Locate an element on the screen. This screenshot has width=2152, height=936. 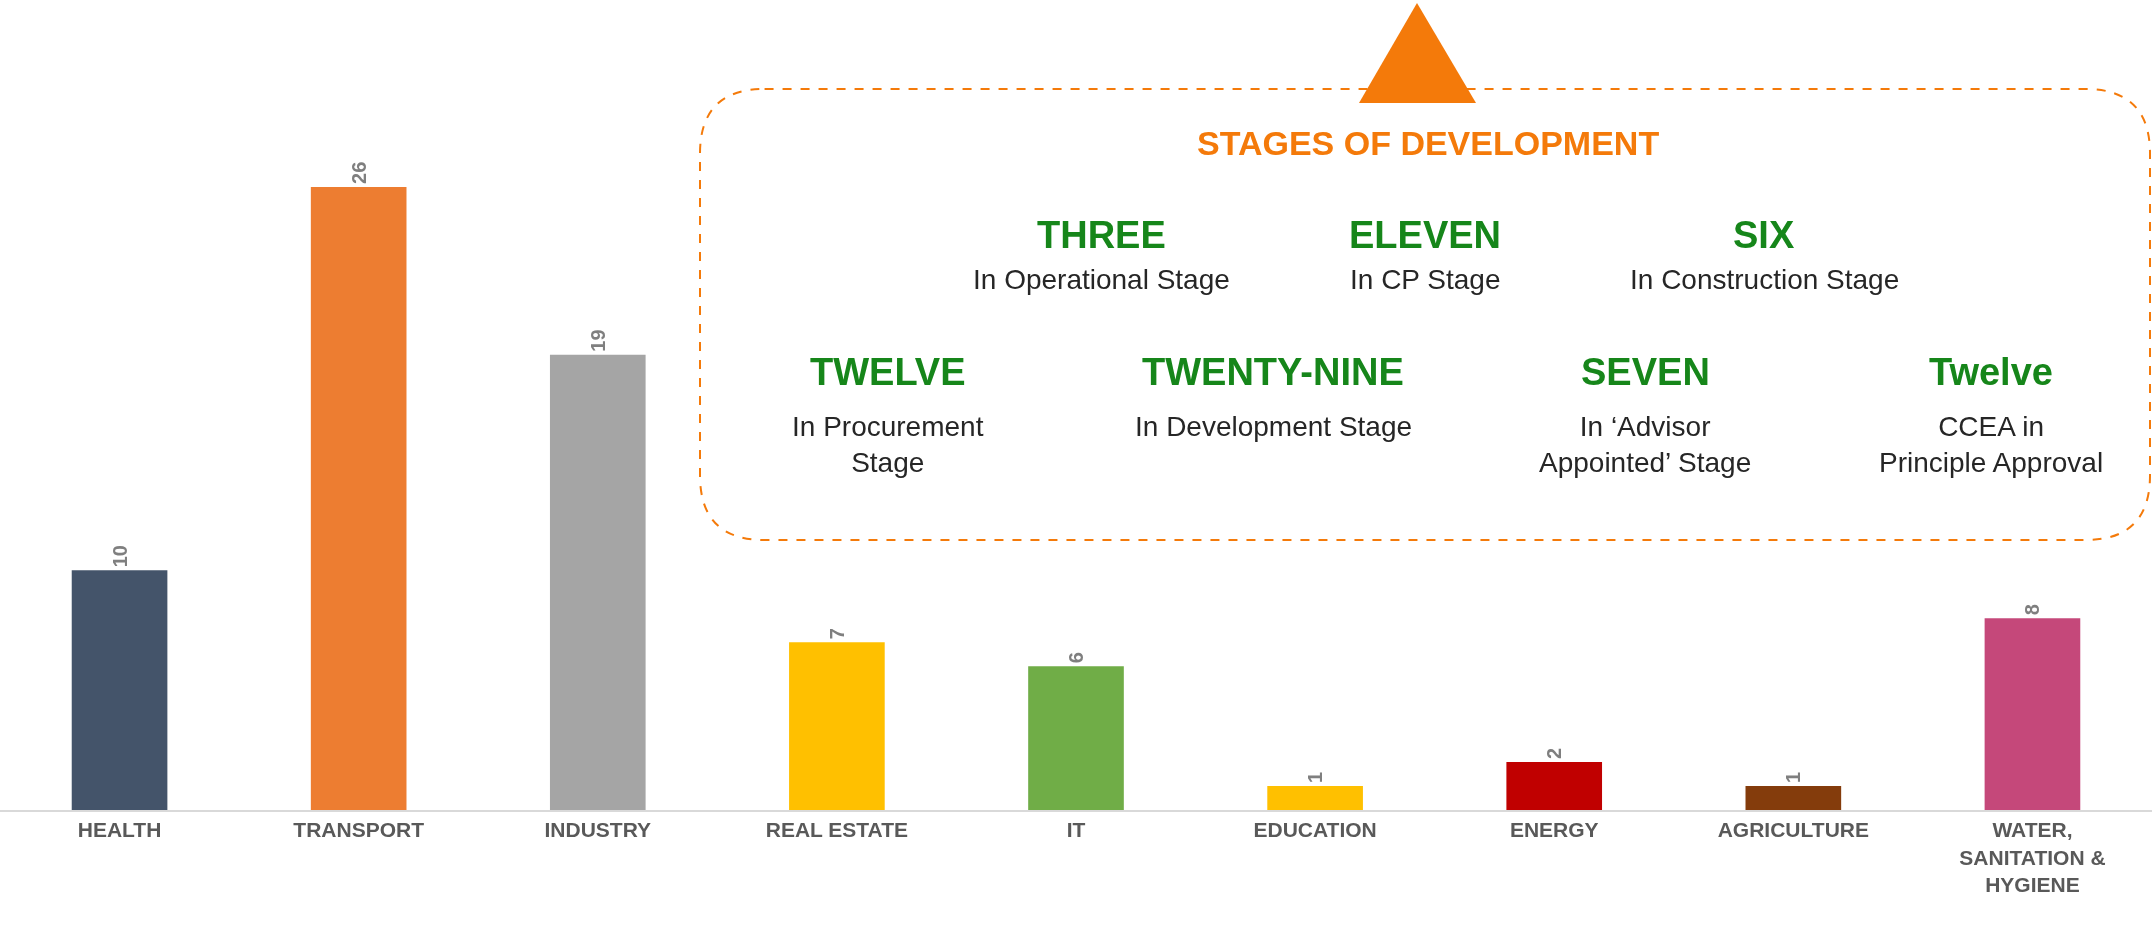
x-tick-label: WATER, SANITATION & HYGIENE is located at coordinates (2032, 857).